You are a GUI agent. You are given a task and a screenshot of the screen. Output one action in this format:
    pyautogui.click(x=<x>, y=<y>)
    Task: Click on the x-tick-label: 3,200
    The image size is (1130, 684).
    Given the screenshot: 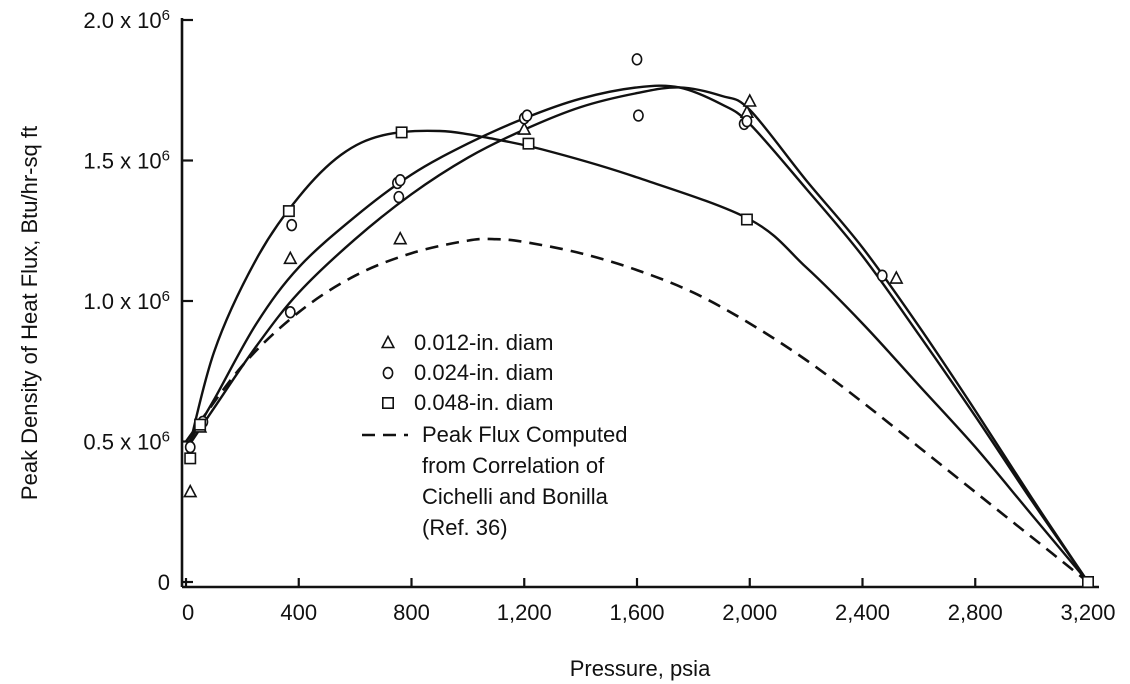 What is the action you would take?
    pyautogui.click(x=1087, y=612)
    